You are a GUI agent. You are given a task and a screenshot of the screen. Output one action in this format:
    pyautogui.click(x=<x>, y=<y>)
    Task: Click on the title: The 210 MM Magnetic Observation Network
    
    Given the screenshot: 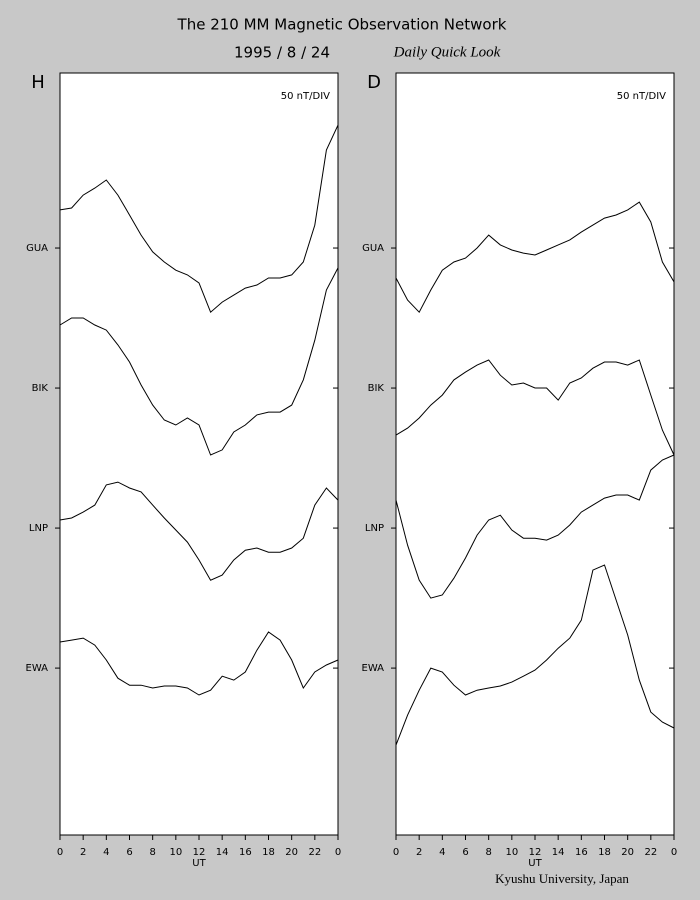 What is the action you would take?
    pyautogui.click(x=342, y=25)
    